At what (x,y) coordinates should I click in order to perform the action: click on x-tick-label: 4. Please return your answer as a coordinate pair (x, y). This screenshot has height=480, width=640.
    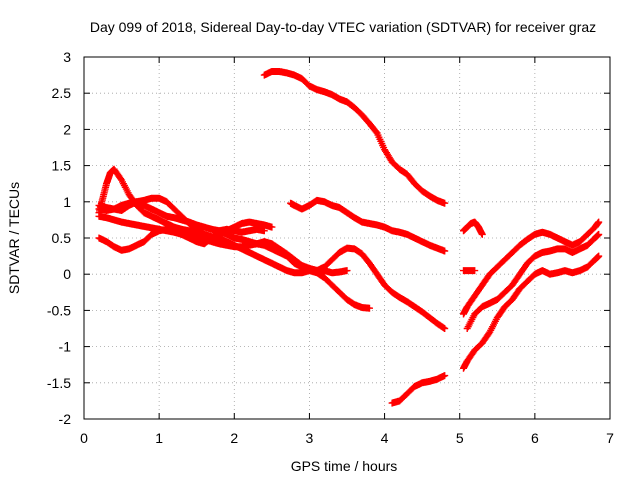
    Looking at the image, I should click on (385, 438).